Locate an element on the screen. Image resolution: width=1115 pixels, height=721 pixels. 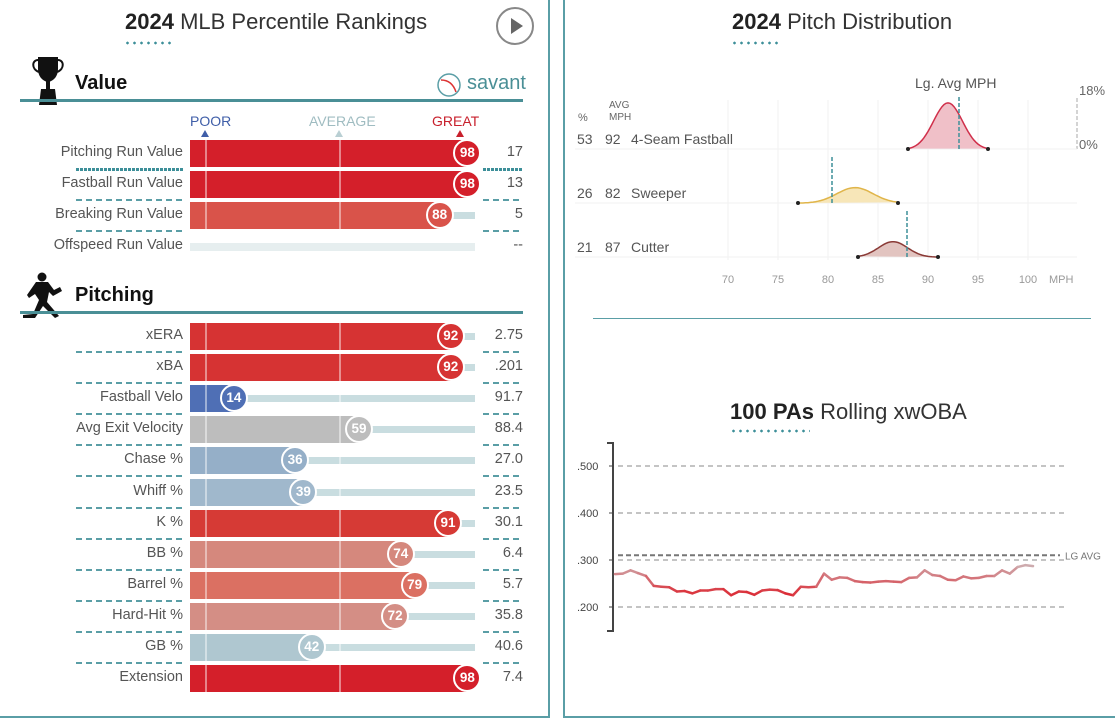
metric-label: Hard-Hit % is located at coordinates (147, 614).